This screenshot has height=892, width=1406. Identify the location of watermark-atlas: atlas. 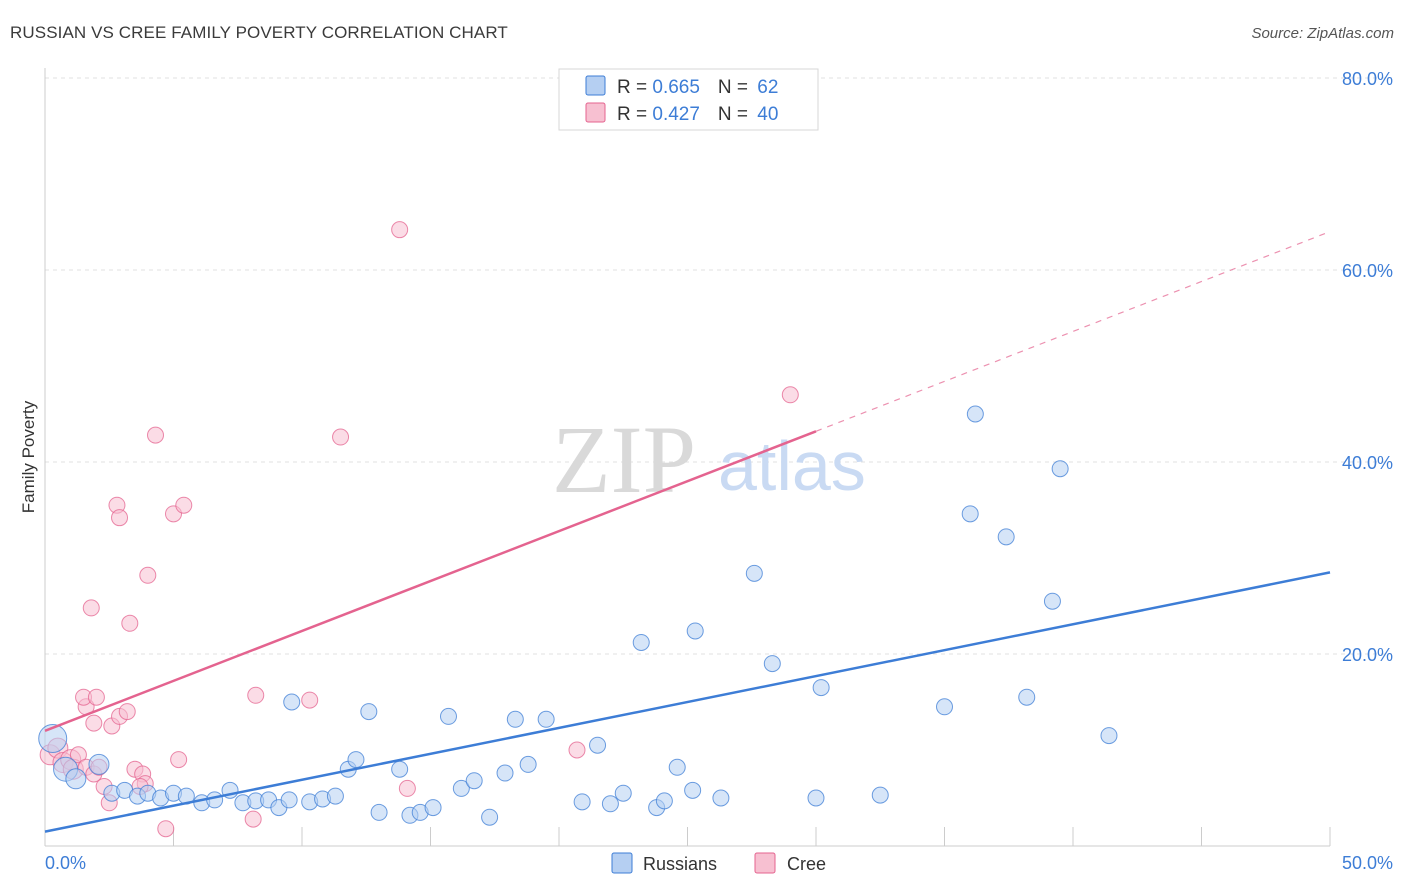
(792, 466).